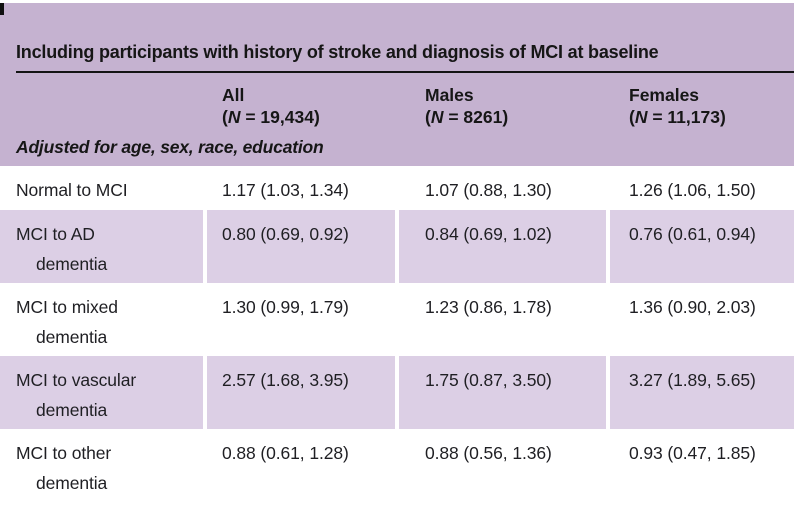 Image resolution: width=794 pixels, height=507 pixels. I want to click on title-rule, so click(405, 72).